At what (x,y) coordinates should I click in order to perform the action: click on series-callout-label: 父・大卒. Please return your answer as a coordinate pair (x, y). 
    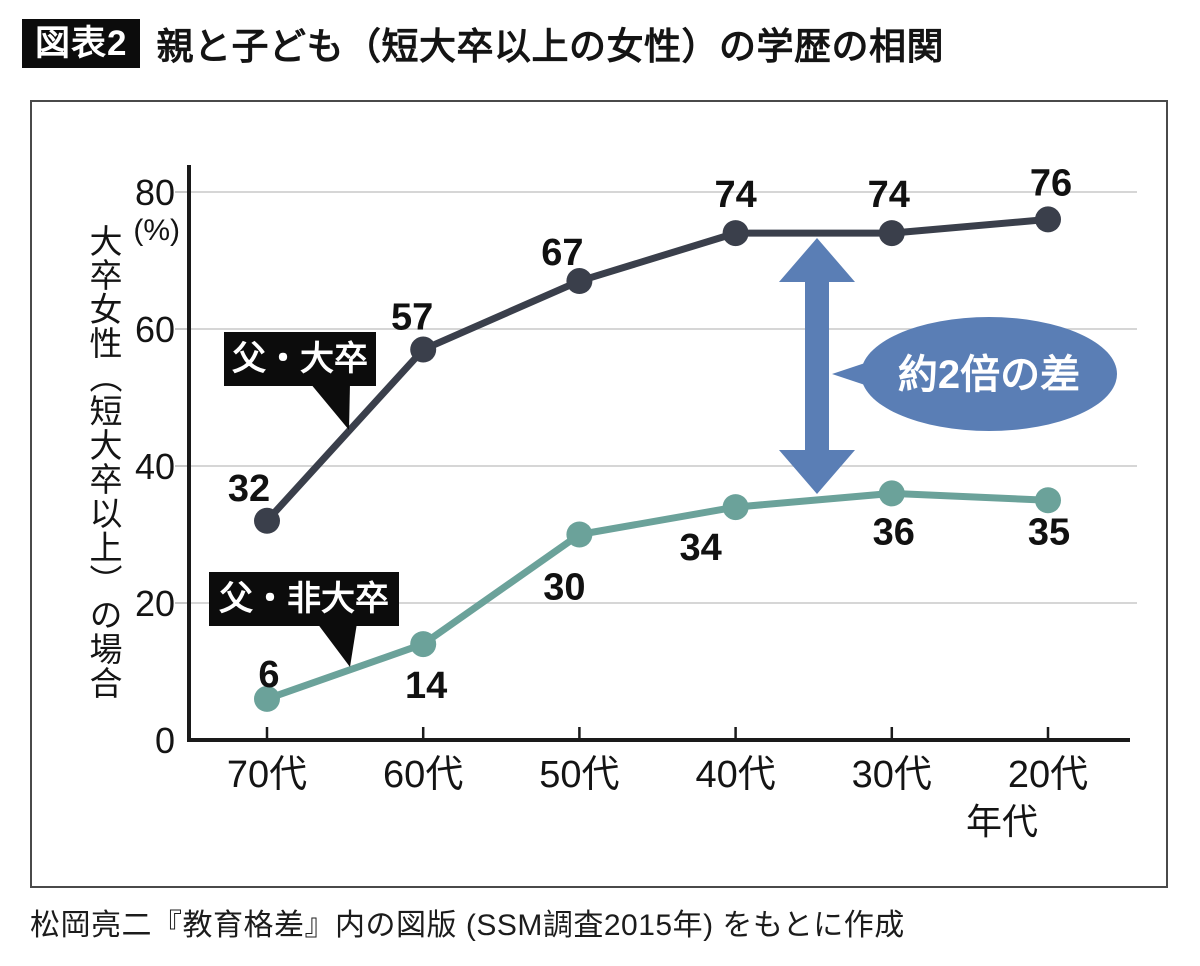
    Looking at the image, I should click on (300, 359).